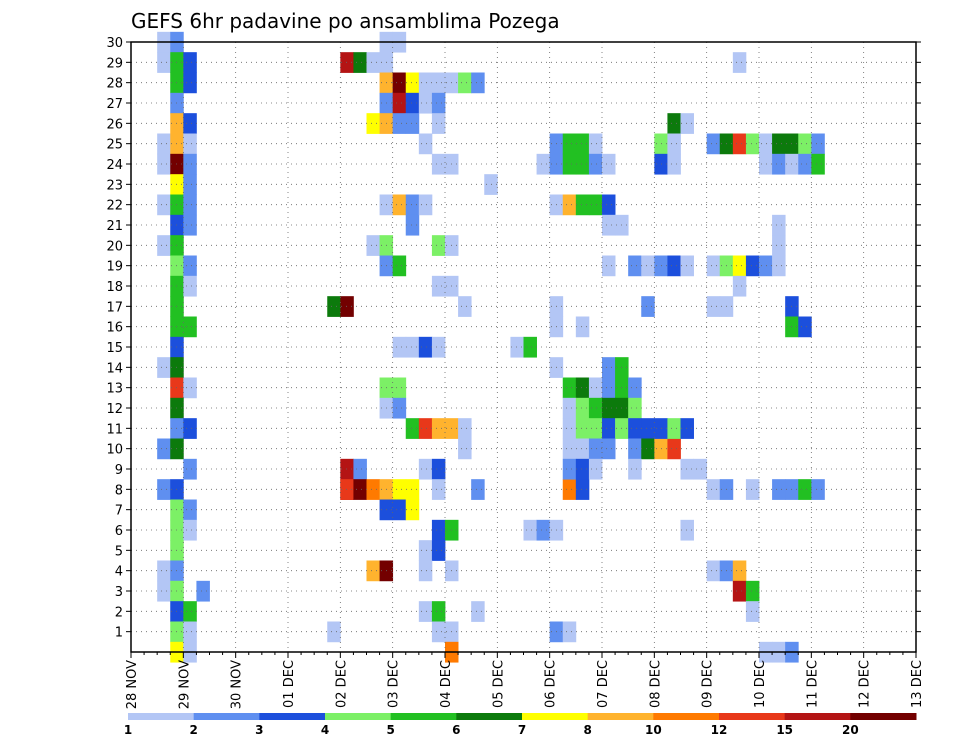 This screenshot has height=742, width=960. What do you see at coordinates (390, 730) in the screenshot?
I see `legend-label: 5` at bounding box center [390, 730].